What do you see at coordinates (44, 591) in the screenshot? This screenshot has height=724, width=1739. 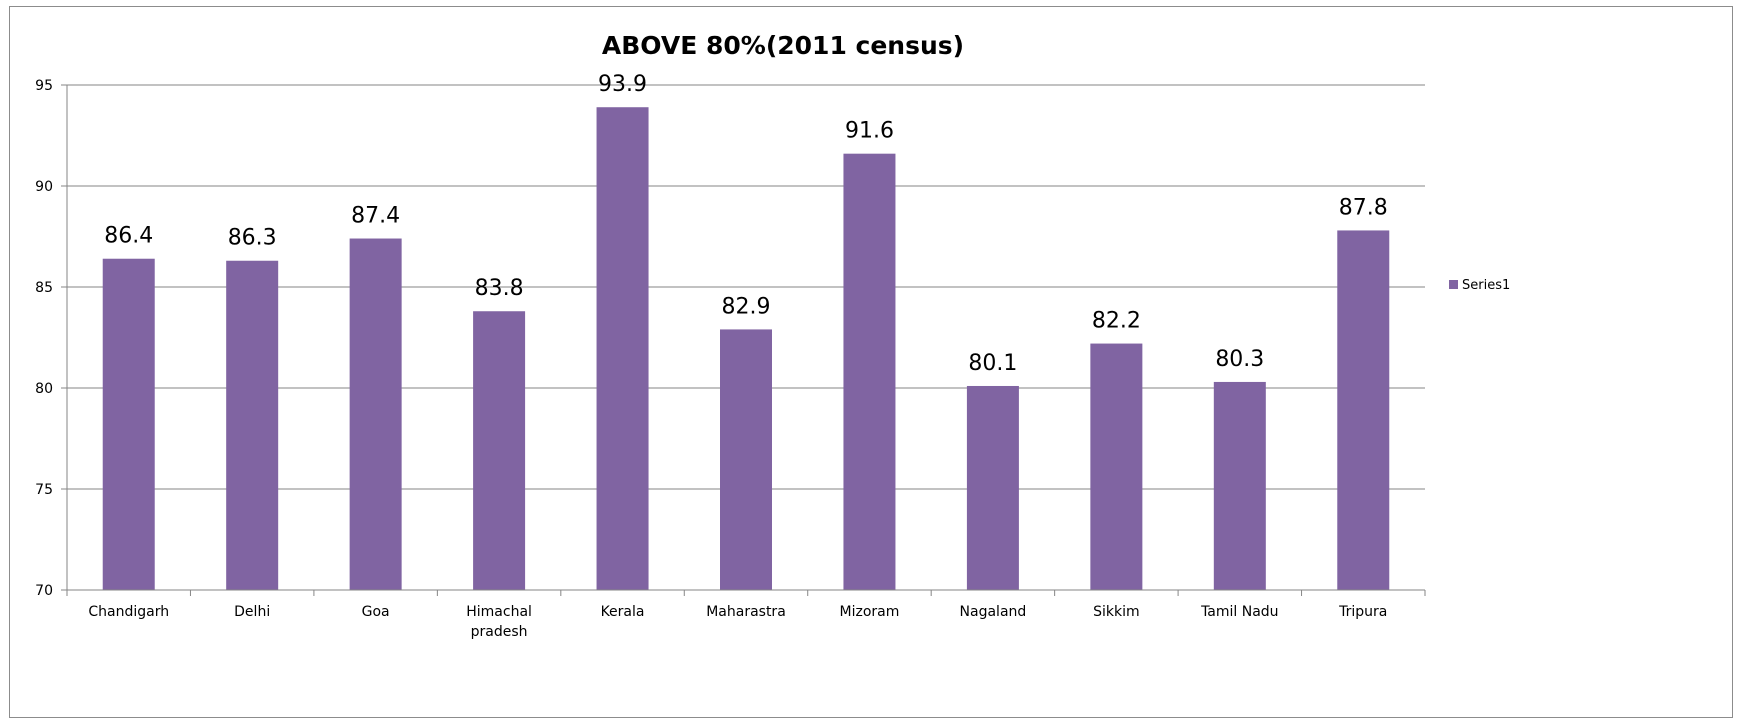 I see `y-tick-label: 70` at bounding box center [44, 591].